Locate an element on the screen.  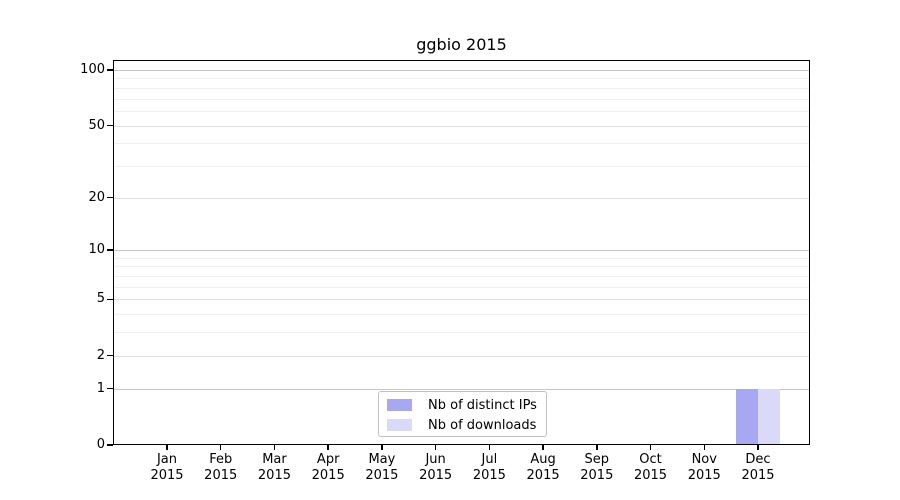
x-tick-label: Jan 2015 is located at coordinates (167, 468).